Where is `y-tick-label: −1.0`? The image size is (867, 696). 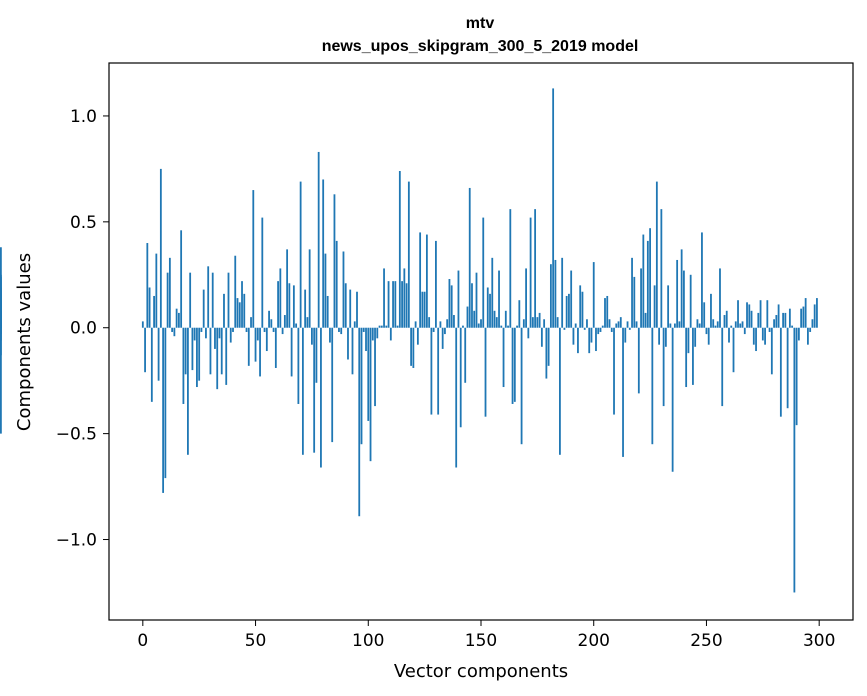
y-tick-label: −1.0 is located at coordinates (76, 541).